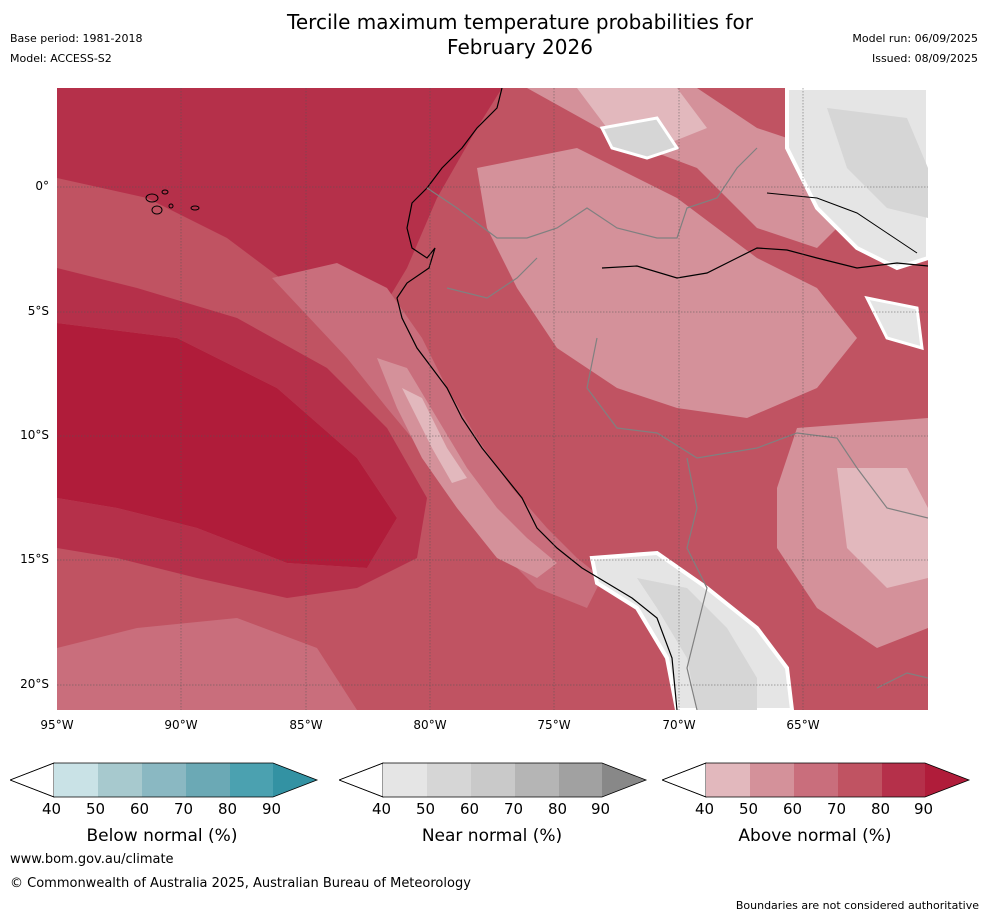  What do you see at coordinates (492, 836) in the screenshot?
I see `colorbar-near-title: Near normal (%)` at bounding box center [492, 836].